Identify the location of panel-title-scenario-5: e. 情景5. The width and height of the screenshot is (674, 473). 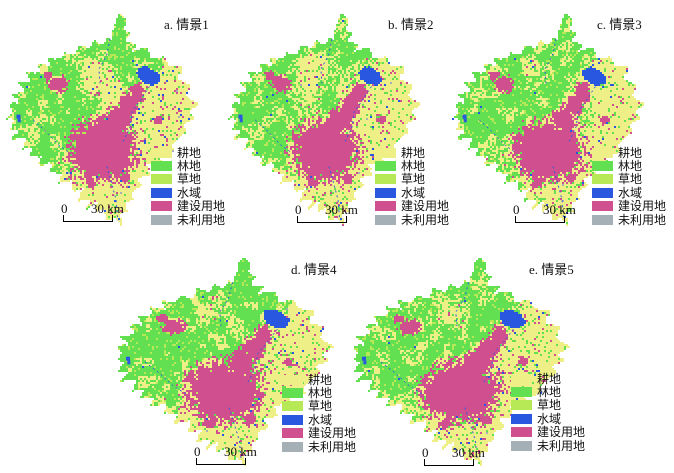
(551, 269).